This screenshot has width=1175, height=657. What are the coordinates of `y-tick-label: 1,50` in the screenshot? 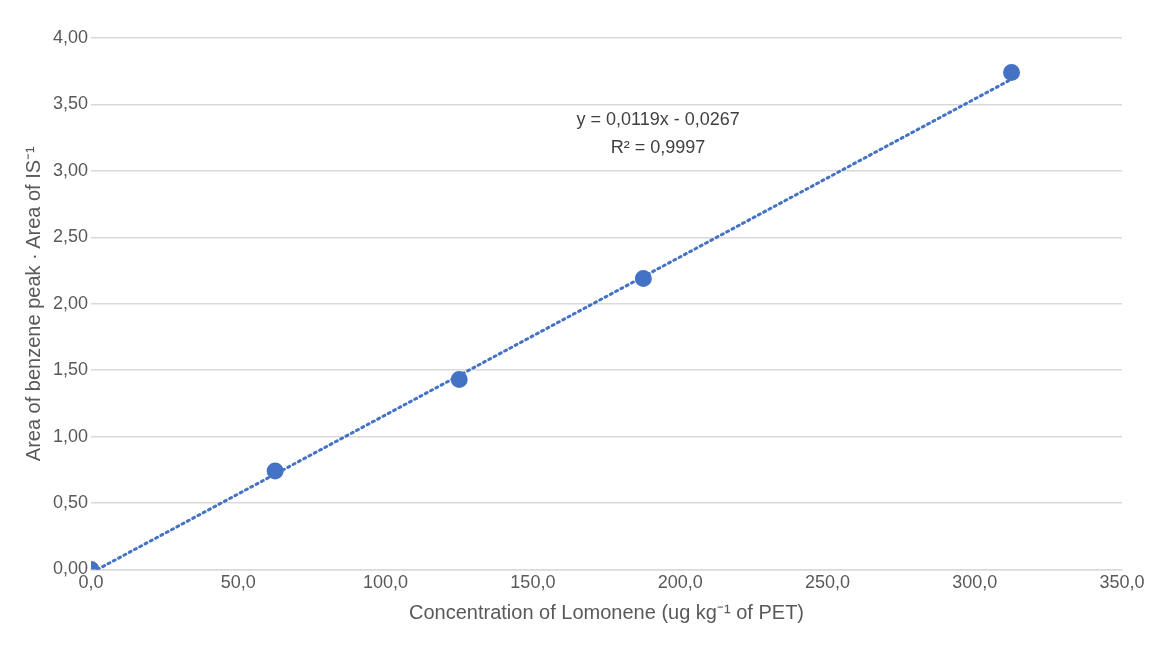 It's located at (70, 369).